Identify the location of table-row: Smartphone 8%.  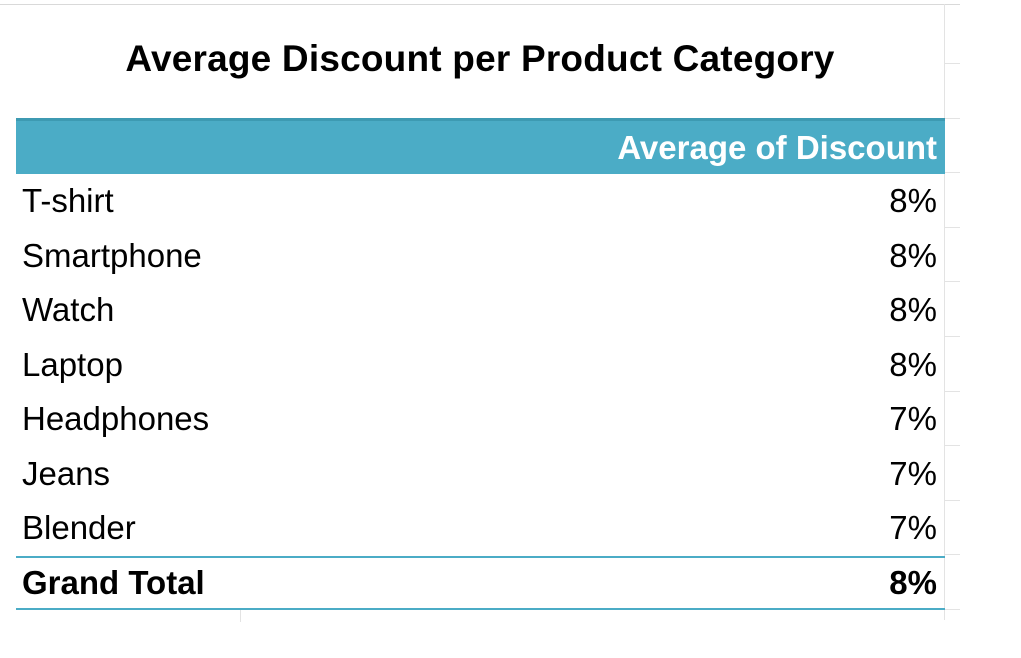
(480, 256).